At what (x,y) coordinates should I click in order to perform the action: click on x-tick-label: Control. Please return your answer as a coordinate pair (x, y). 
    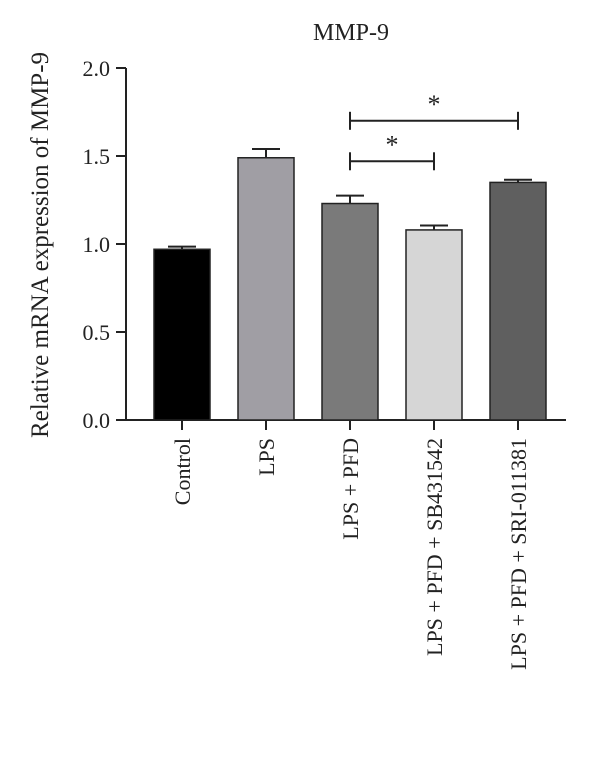
    Looking at the image, I should click on (182, 471).